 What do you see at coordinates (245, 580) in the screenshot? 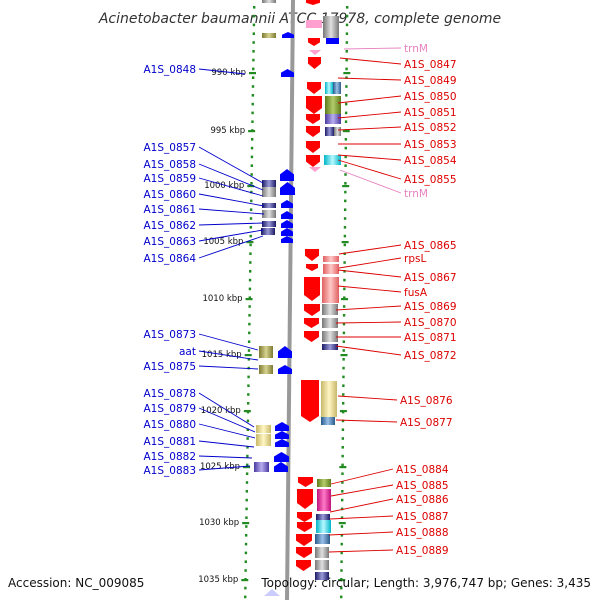
I see `ruler-major-tick` at bounding box center [245, 580].